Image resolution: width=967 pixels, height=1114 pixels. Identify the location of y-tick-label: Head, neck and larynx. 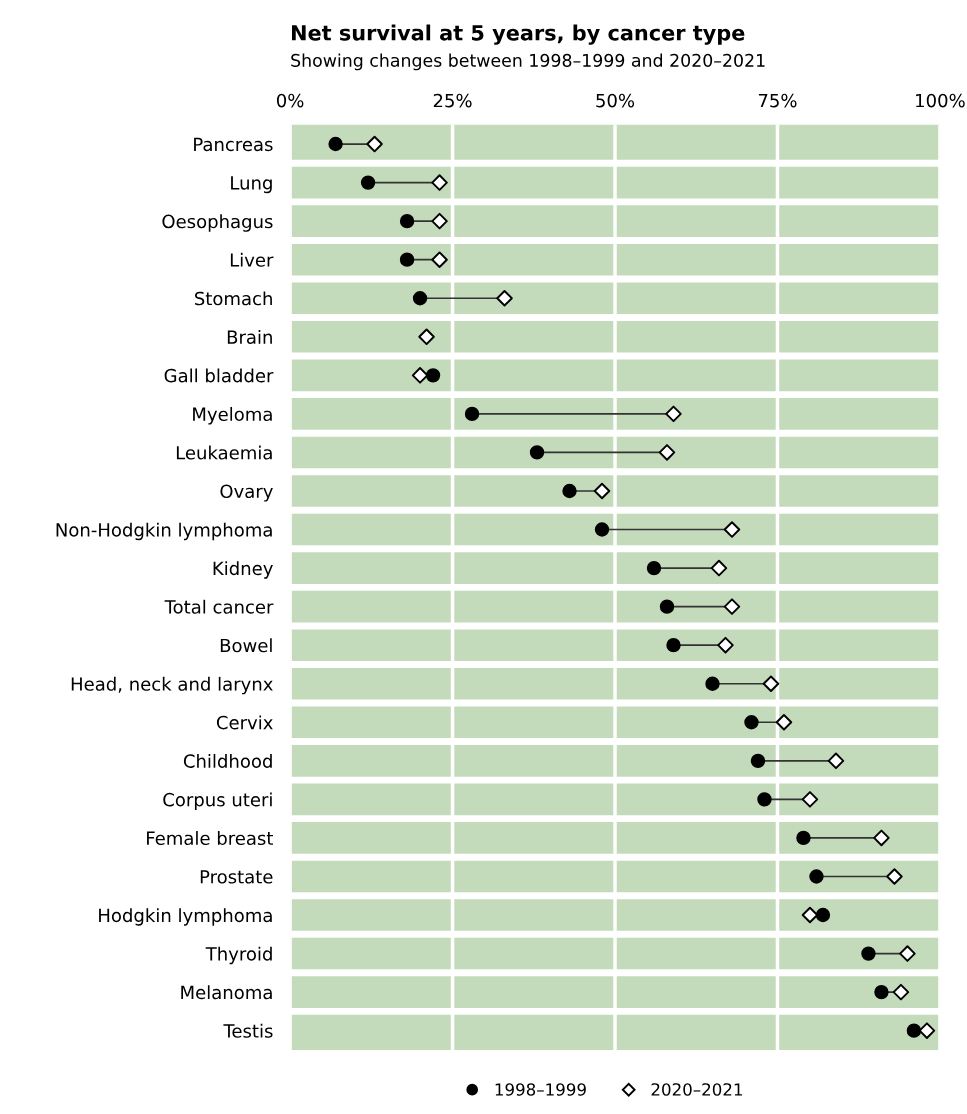
(172, 685).